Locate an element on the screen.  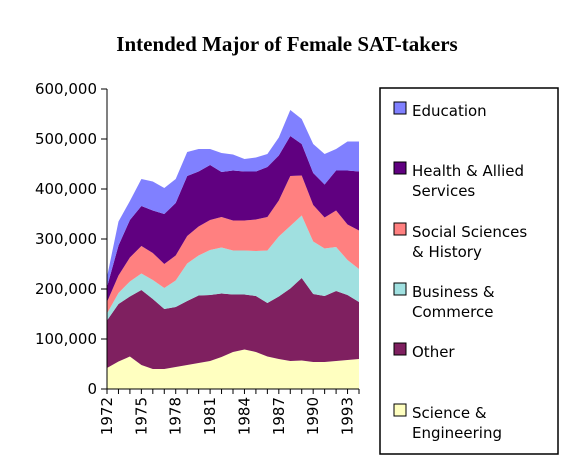
legend-label: Engineering is located at coordinates (457, 433).